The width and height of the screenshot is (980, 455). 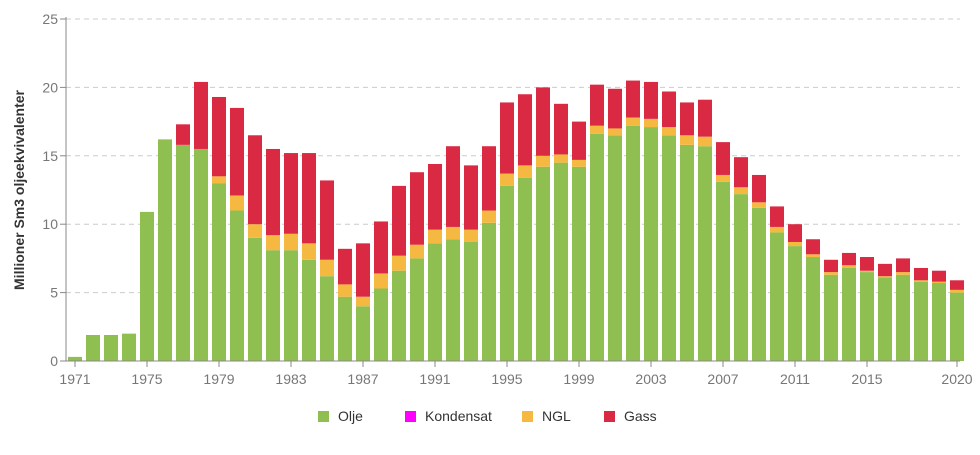 I want to click on bar-olje-2019, so click(x=939, y=322).